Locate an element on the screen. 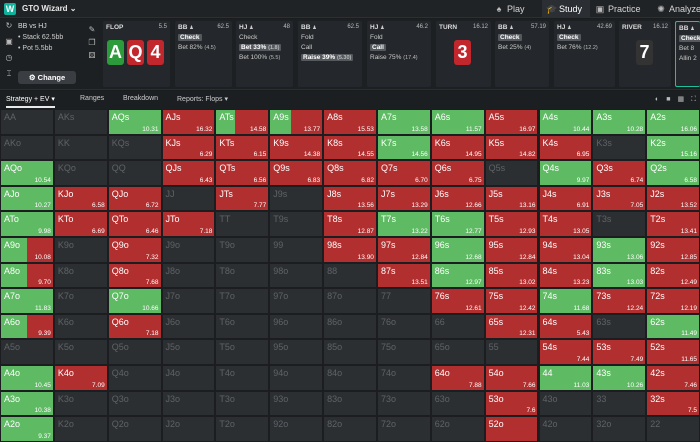 The width and height of the screenshot is (700, 442). hand-cell-64o: 64o 7.88 is located at coordinates (457, 378).